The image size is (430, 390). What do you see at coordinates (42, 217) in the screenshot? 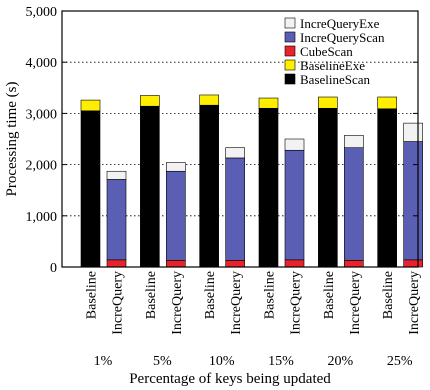
I see `y-tick-label: 1,000` at bounding box center [42, 217].